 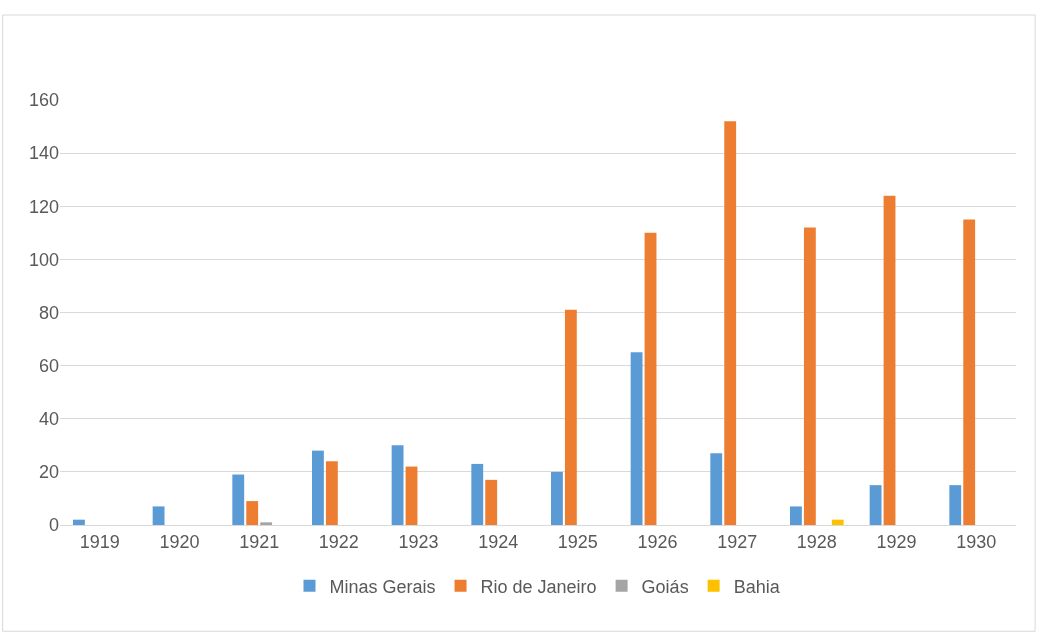 What do you see at coordinates (179, 541) in the screenshot?
I see `x-tick-label: 1920` at bounding box center [179, 541].